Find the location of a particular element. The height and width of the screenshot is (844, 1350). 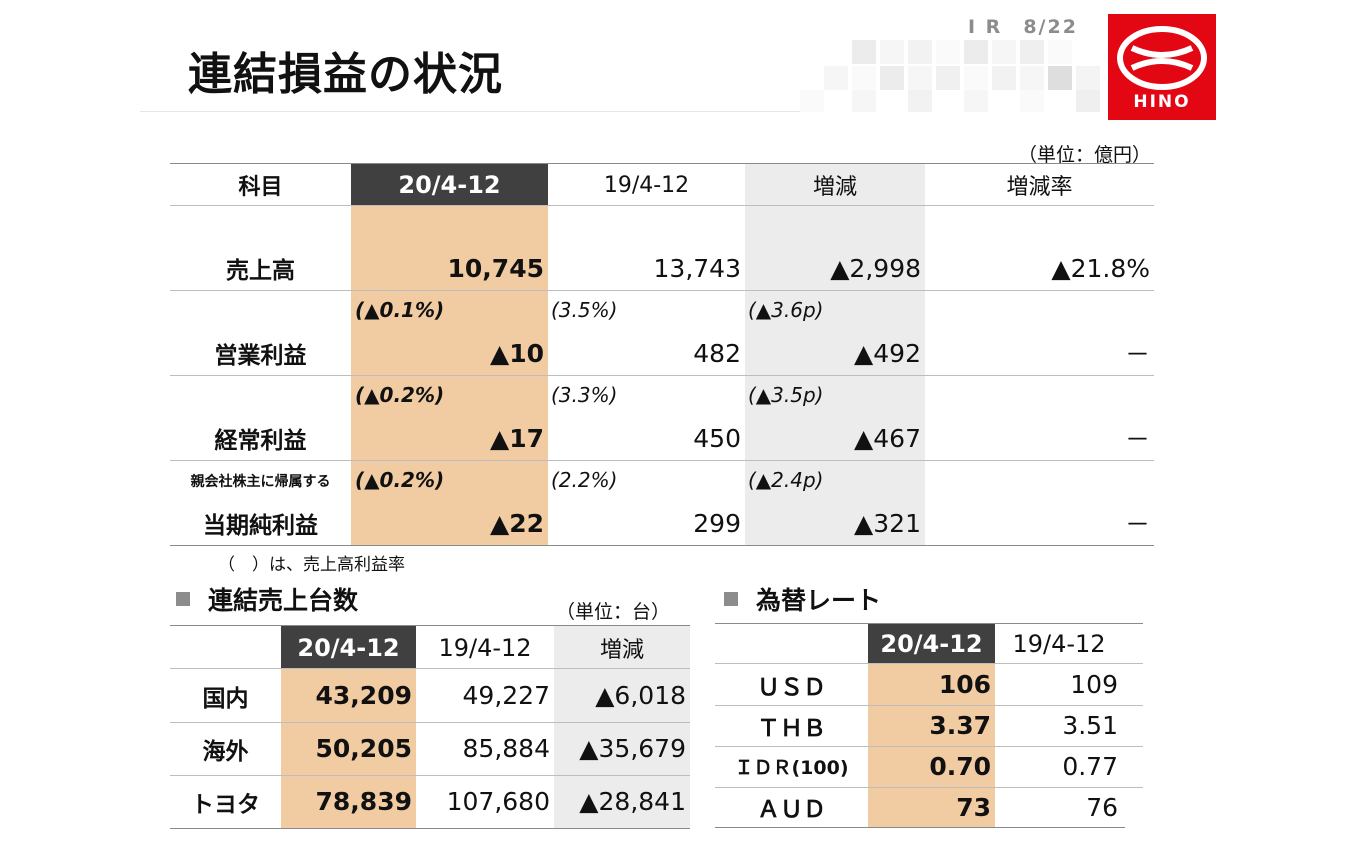

pl-header-item: 科目 is located at coordinates (260, 187).